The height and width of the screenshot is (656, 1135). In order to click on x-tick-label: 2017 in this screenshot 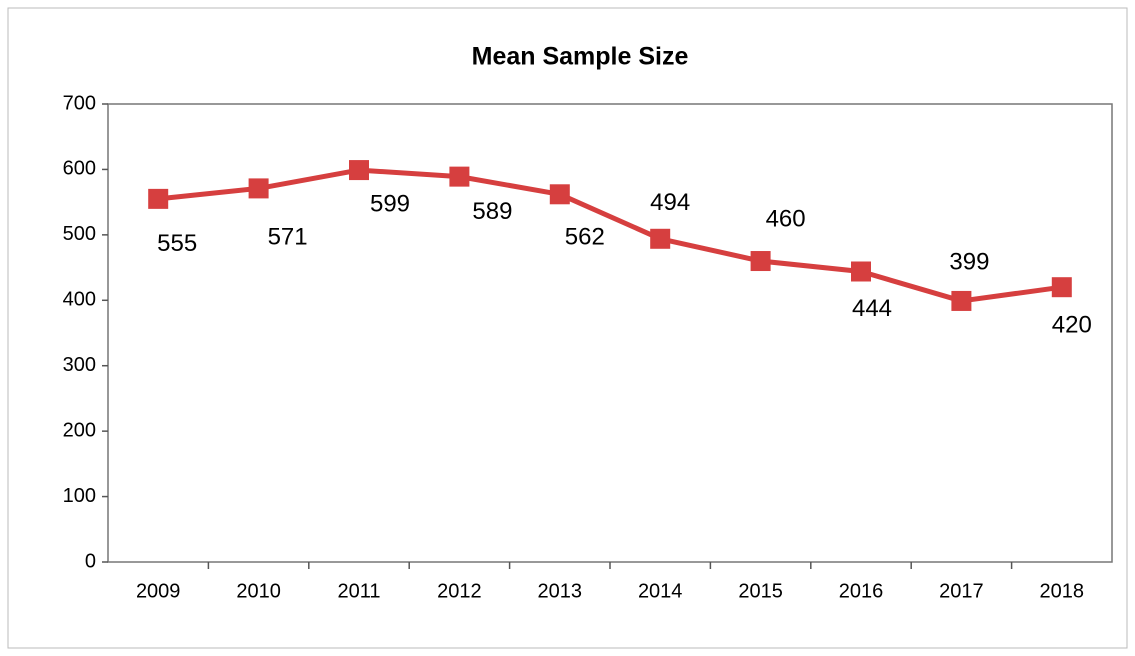, I will do `click(961, 591)`.